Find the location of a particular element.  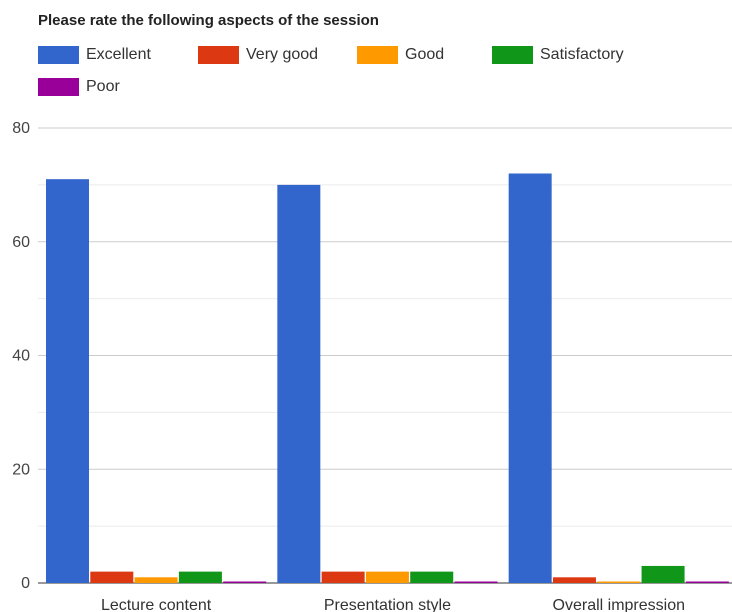

y-tick-label: 60 is located at coordinates (21, 242).